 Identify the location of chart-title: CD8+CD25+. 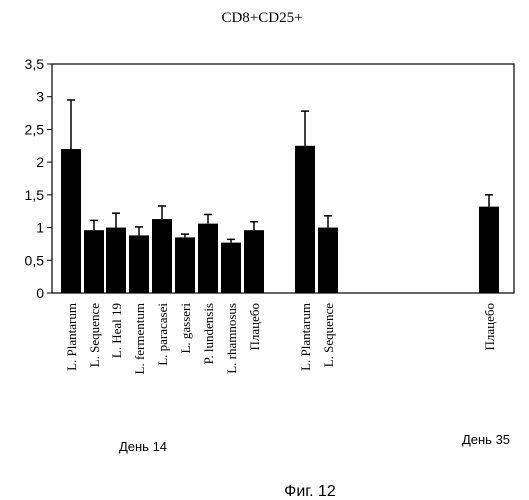
(261, 18).